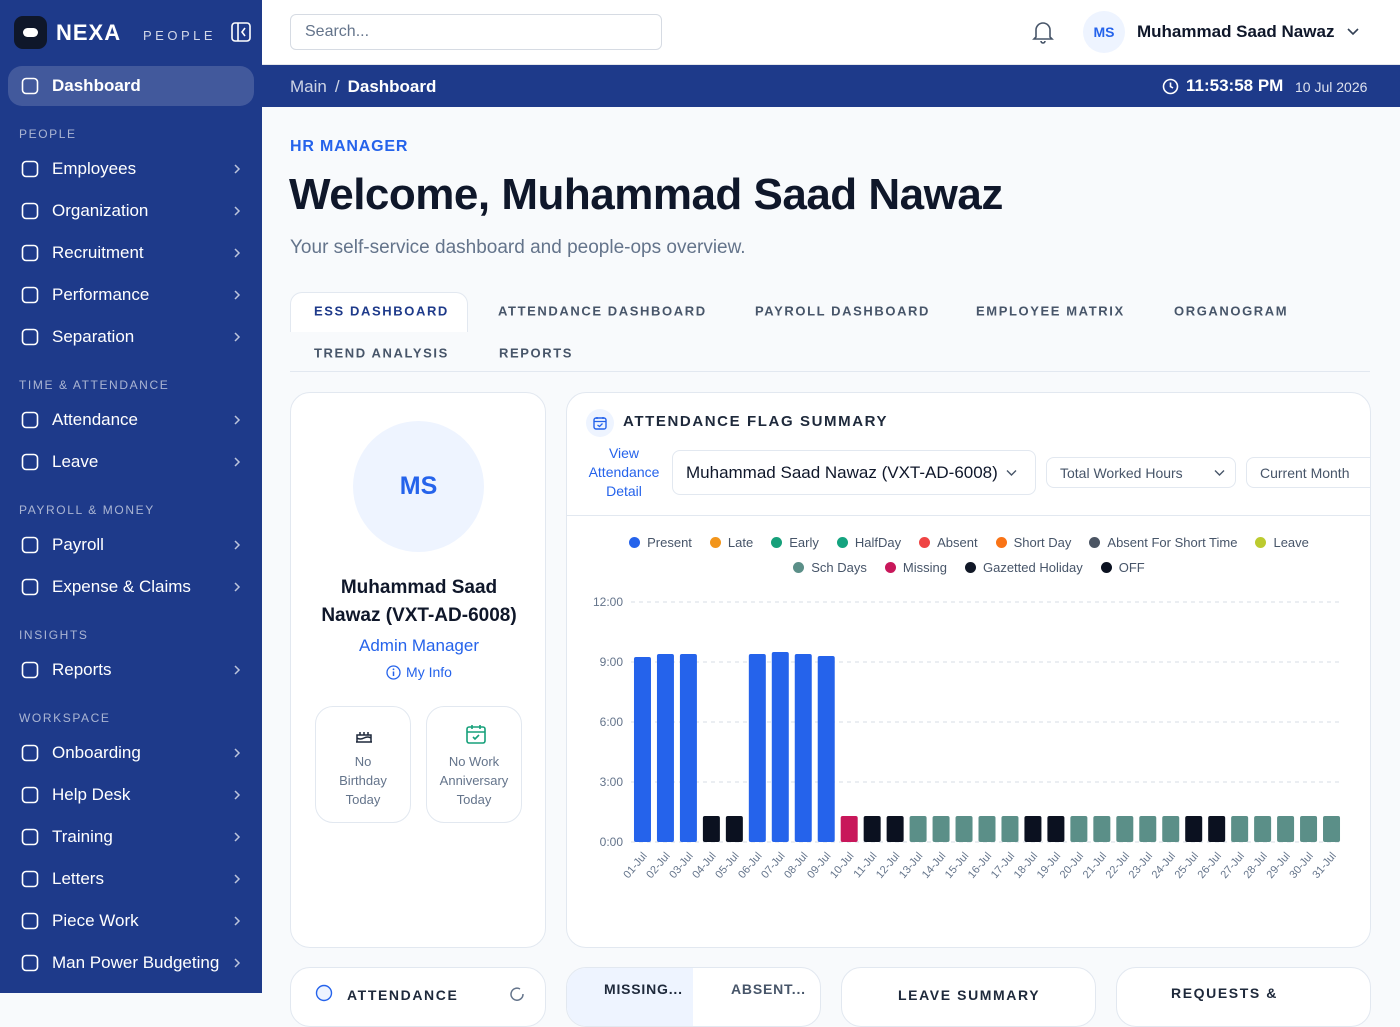 The image size is (1400, 1027). I want to click on nav-item: Recruitment, so click(131, 253).